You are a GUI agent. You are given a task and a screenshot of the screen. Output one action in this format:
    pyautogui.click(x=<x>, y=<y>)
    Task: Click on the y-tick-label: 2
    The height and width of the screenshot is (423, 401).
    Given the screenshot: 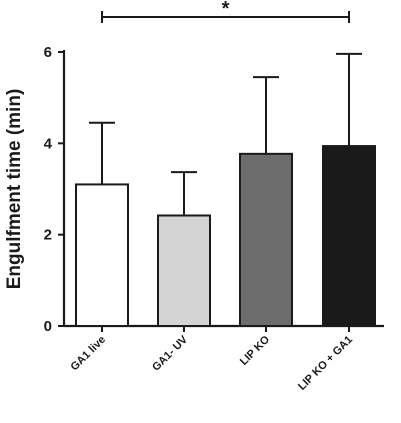 What is the action you would take?
    pyautogui.click(x=48, y=235)
    